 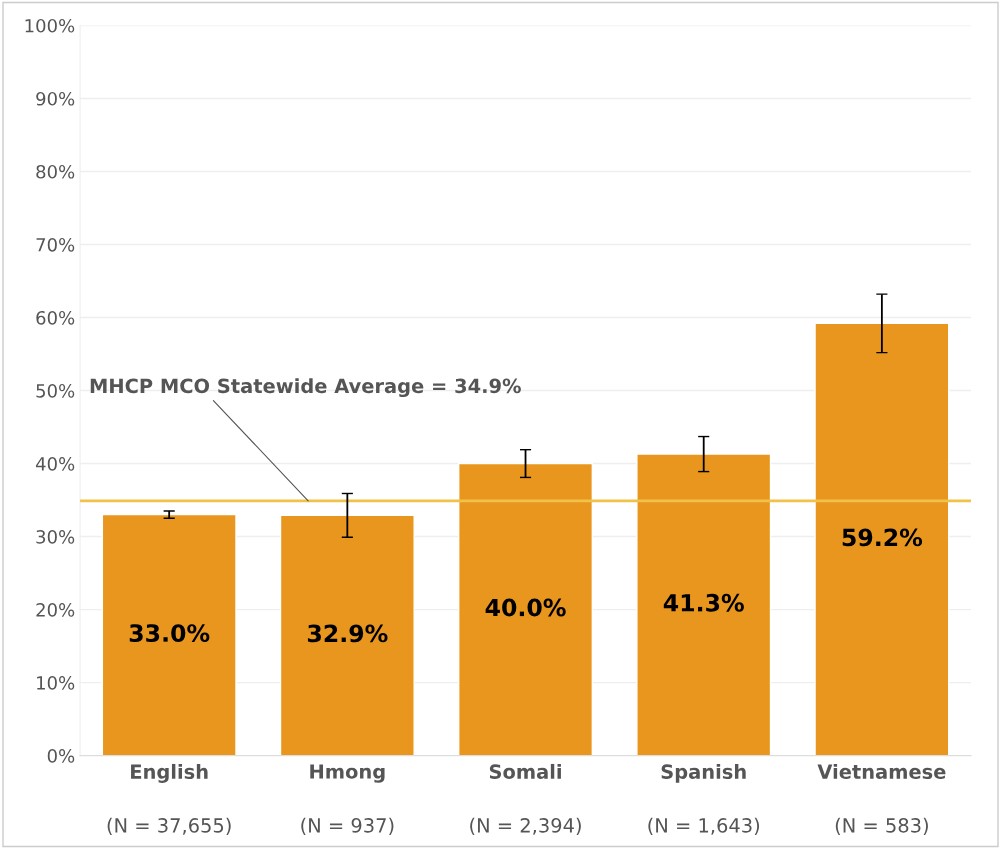 I want to click on data-label: 59.2%, so click(x=882, y=537).